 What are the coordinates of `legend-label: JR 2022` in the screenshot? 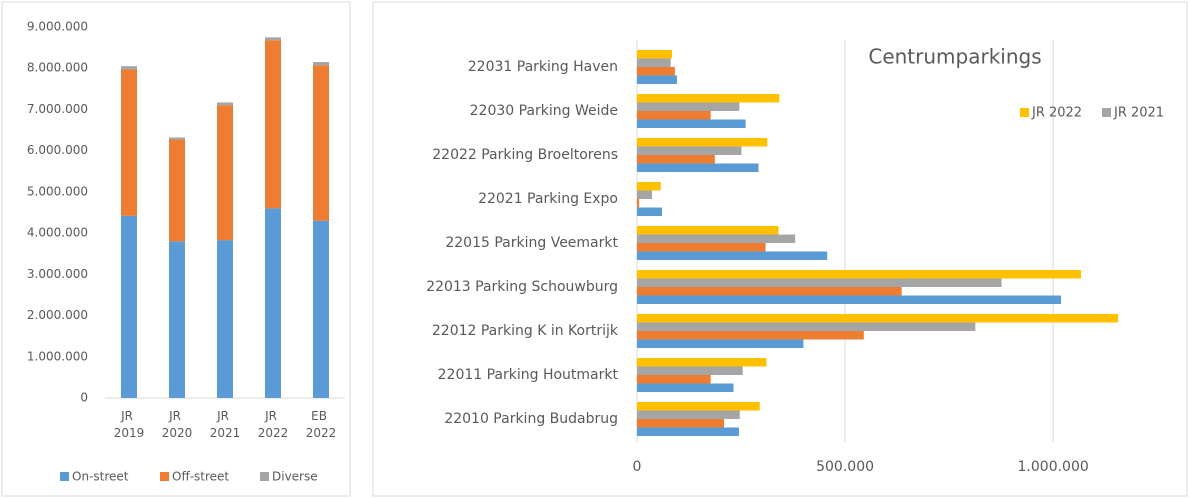 It's located at (1056, 113).